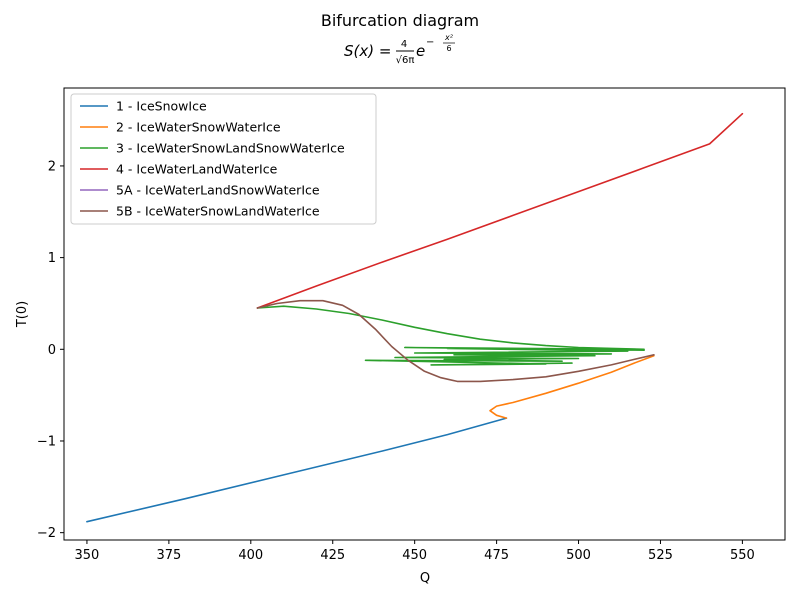  Describe the element at coordinates (420, 51) in the screenshot. I see `subtitle-base: e` at that location.